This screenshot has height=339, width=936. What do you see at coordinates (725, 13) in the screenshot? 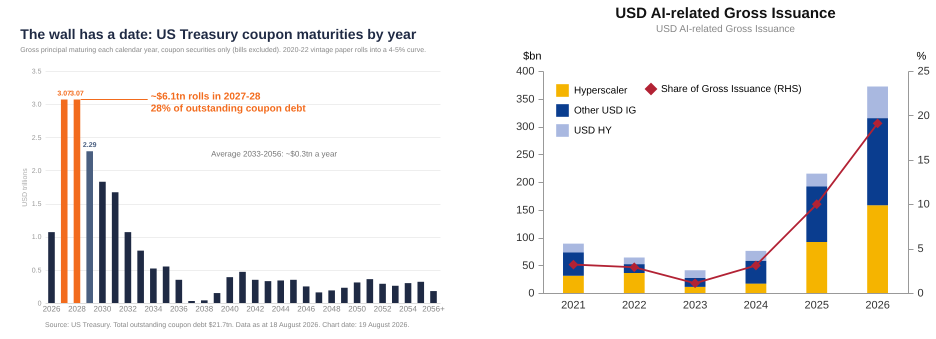
I see `chart-title: USD AI-related Gross Issuance` at bounding box center [725, 13].